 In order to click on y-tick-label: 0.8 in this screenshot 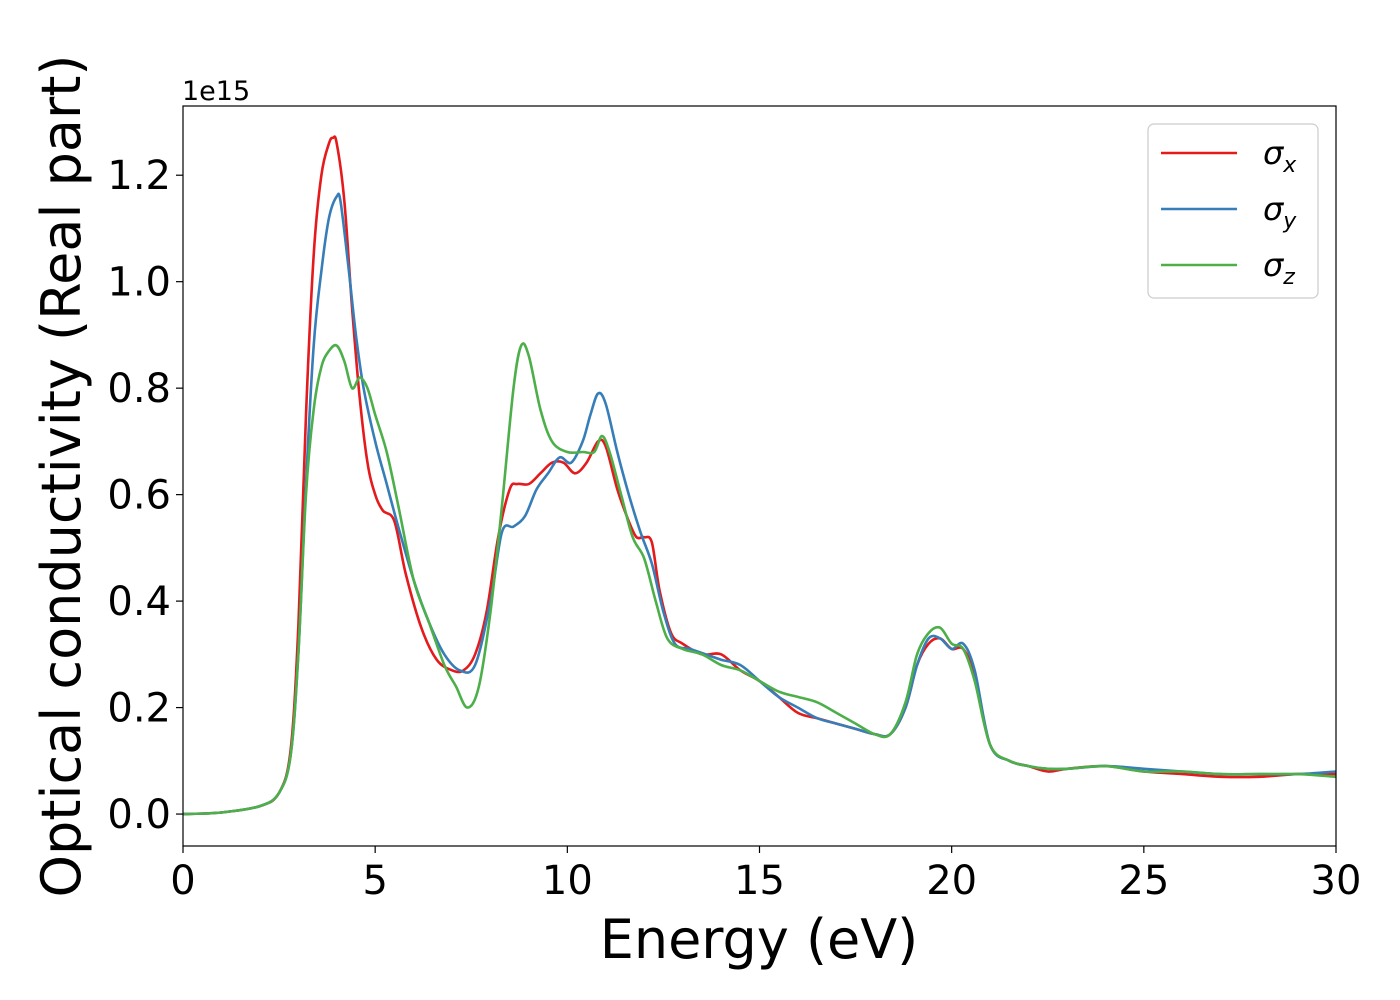, I will do `click(139, 389)`.